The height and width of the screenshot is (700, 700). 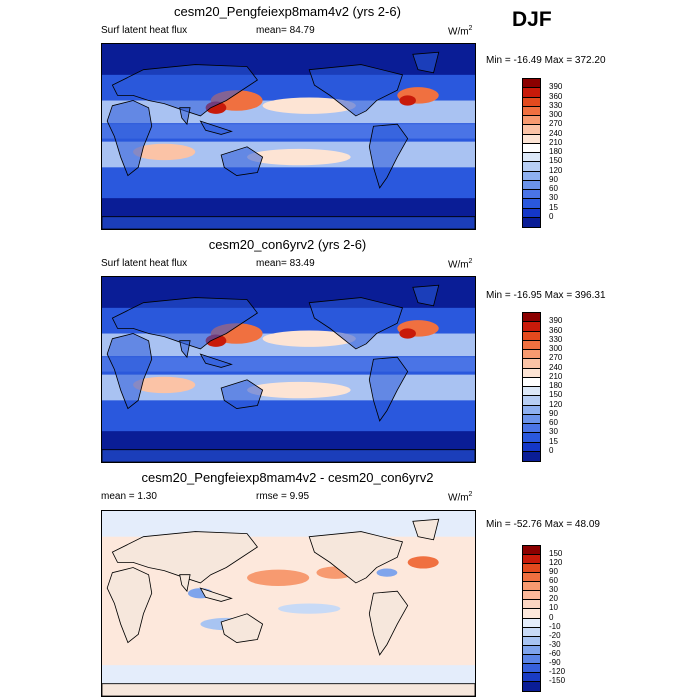 What do you see at coordinates (546, 295) in the screenshot?
I see `minmax-label: Min = -16.95 Max = 396.31` at bounding box center [546, 295].